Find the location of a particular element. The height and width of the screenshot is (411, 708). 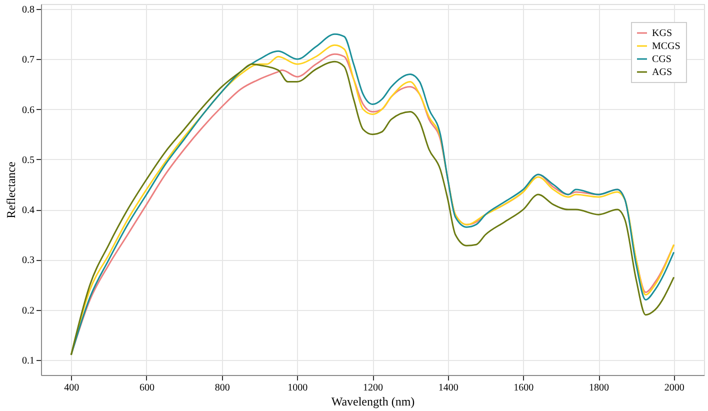

y-tick-label: 0.8 is located at coordinates (28, 10).